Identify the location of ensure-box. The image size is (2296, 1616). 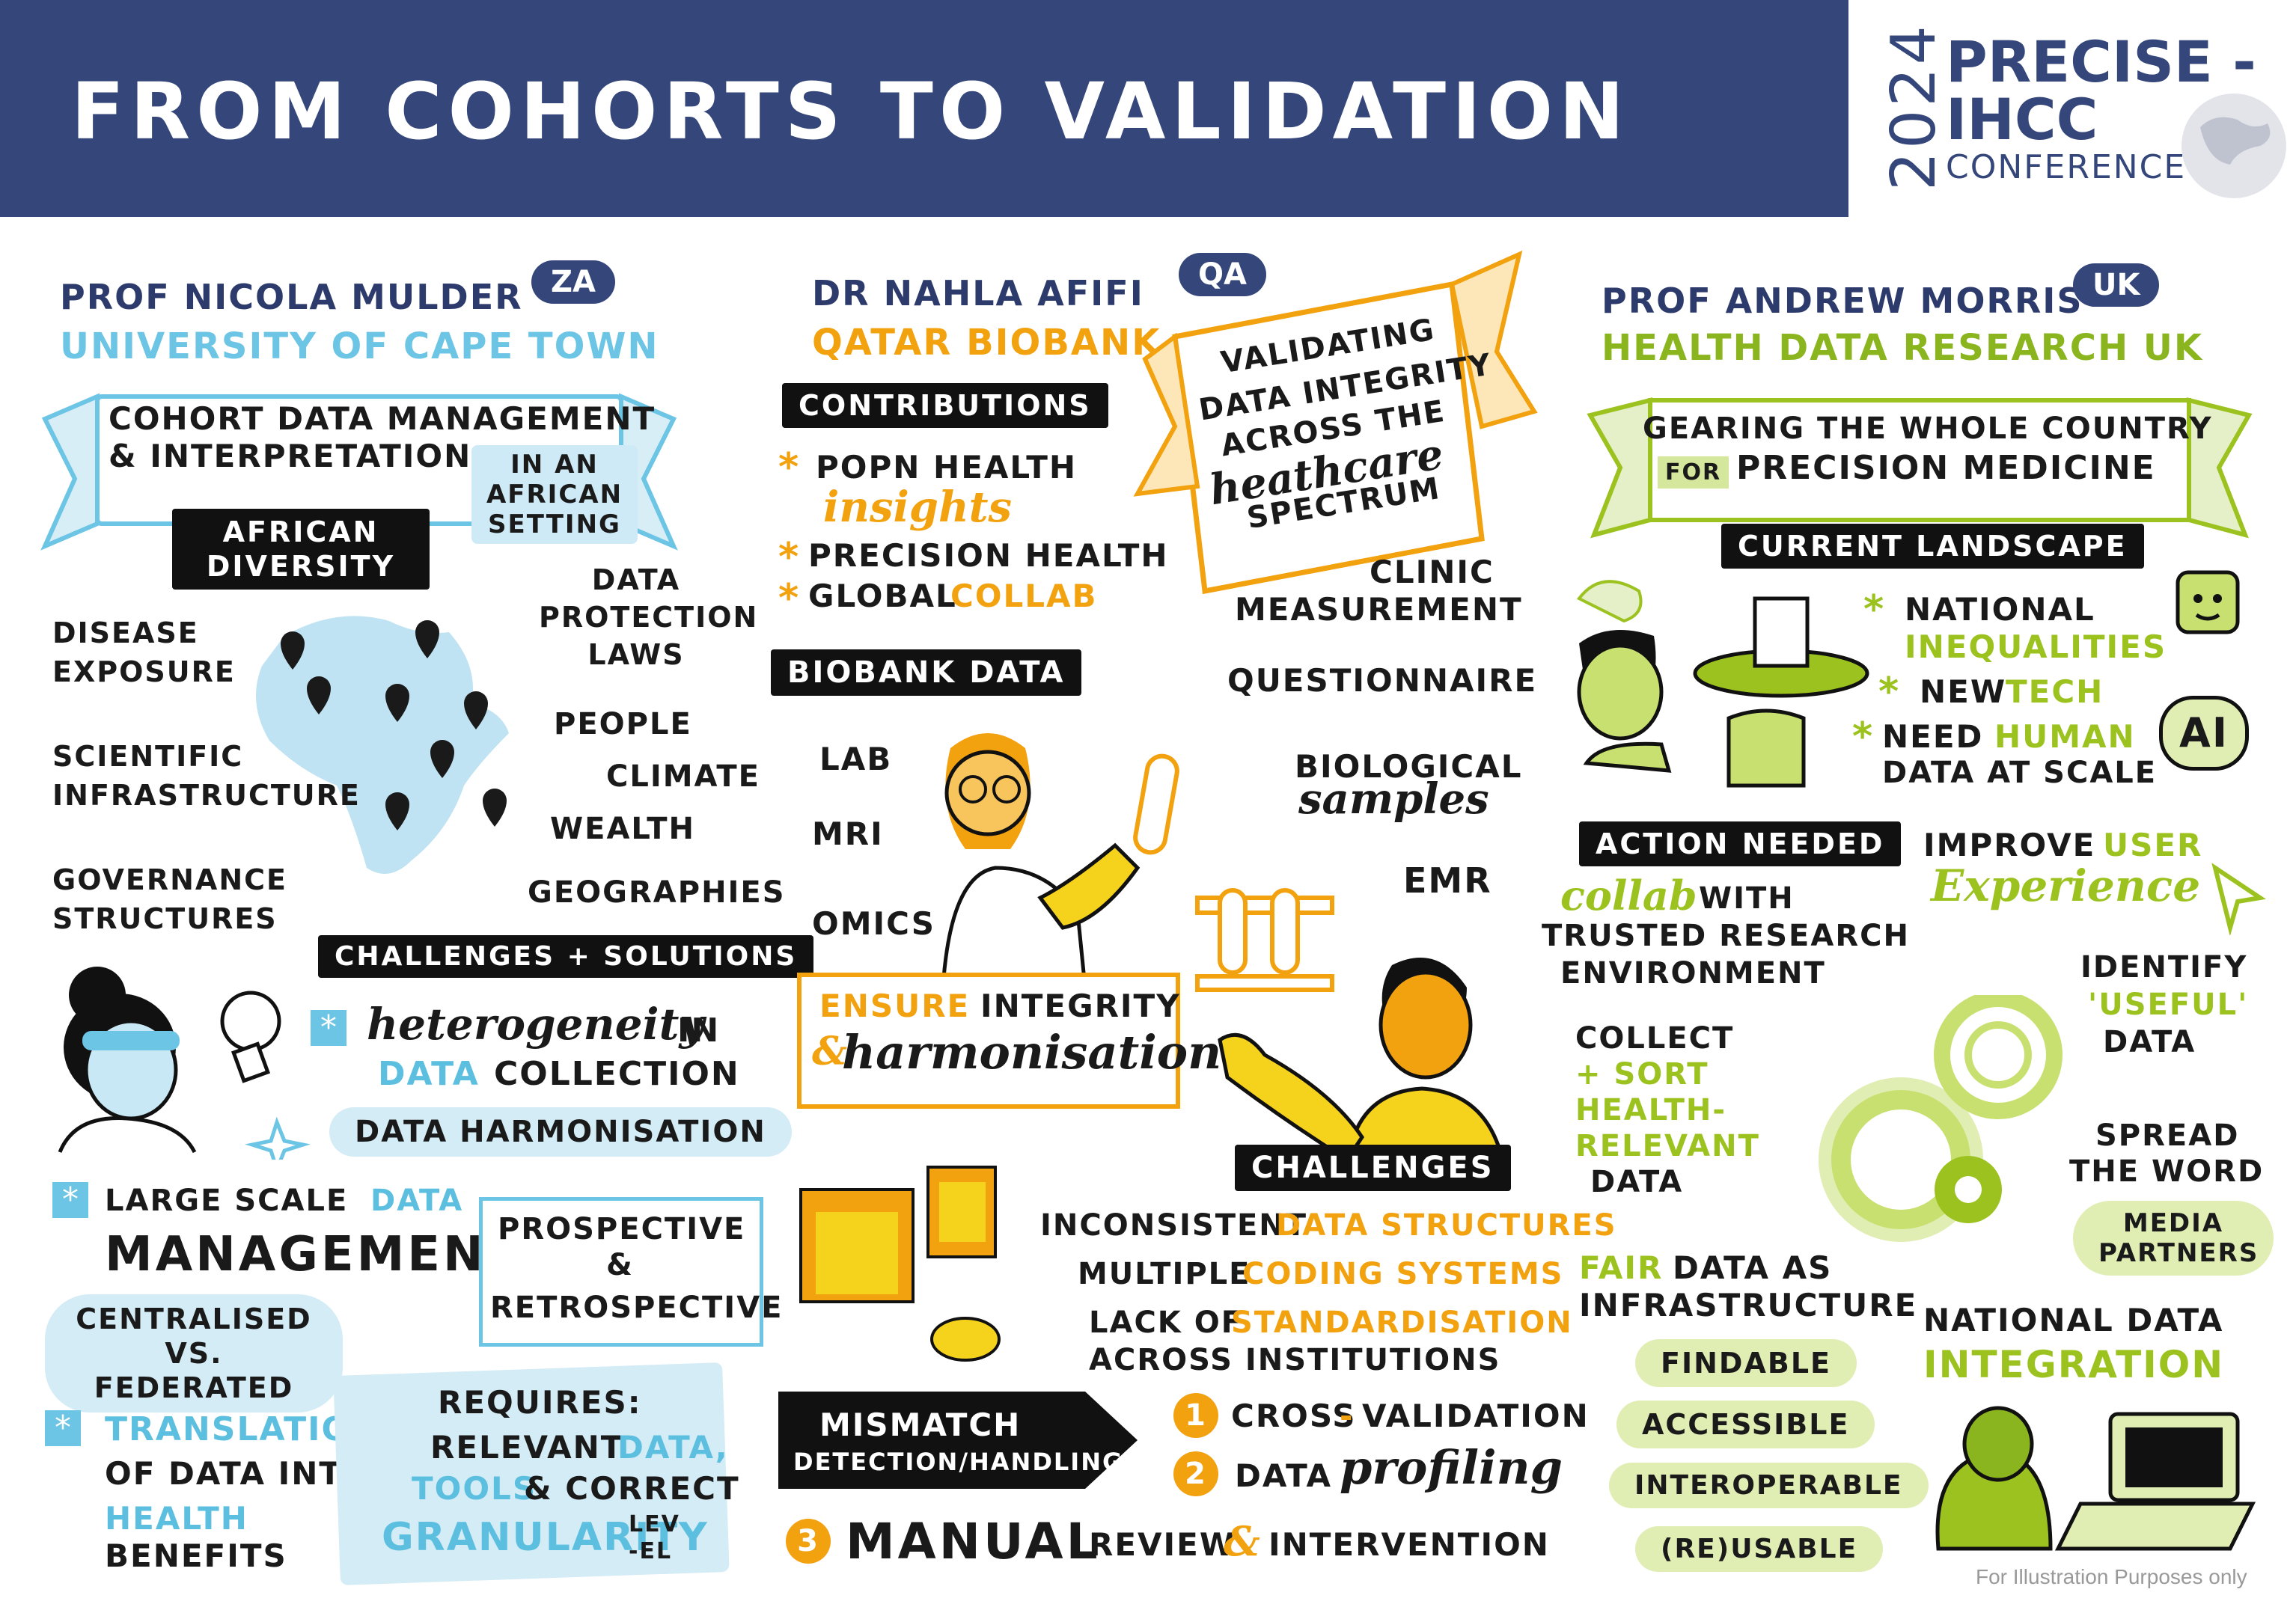
(988, 1041).